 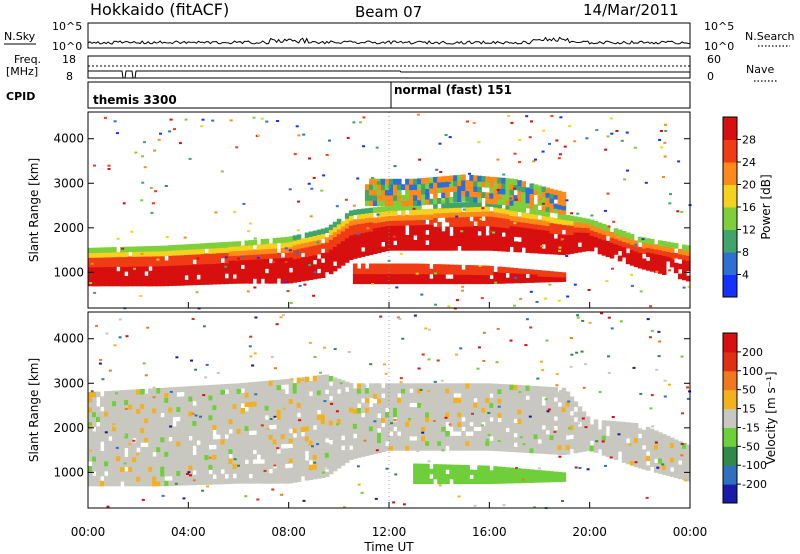 What do you see at coordinates (69, 76) in the screenshot?
I see `freq-tick-lo: 8` at bounding box center [69, 76].